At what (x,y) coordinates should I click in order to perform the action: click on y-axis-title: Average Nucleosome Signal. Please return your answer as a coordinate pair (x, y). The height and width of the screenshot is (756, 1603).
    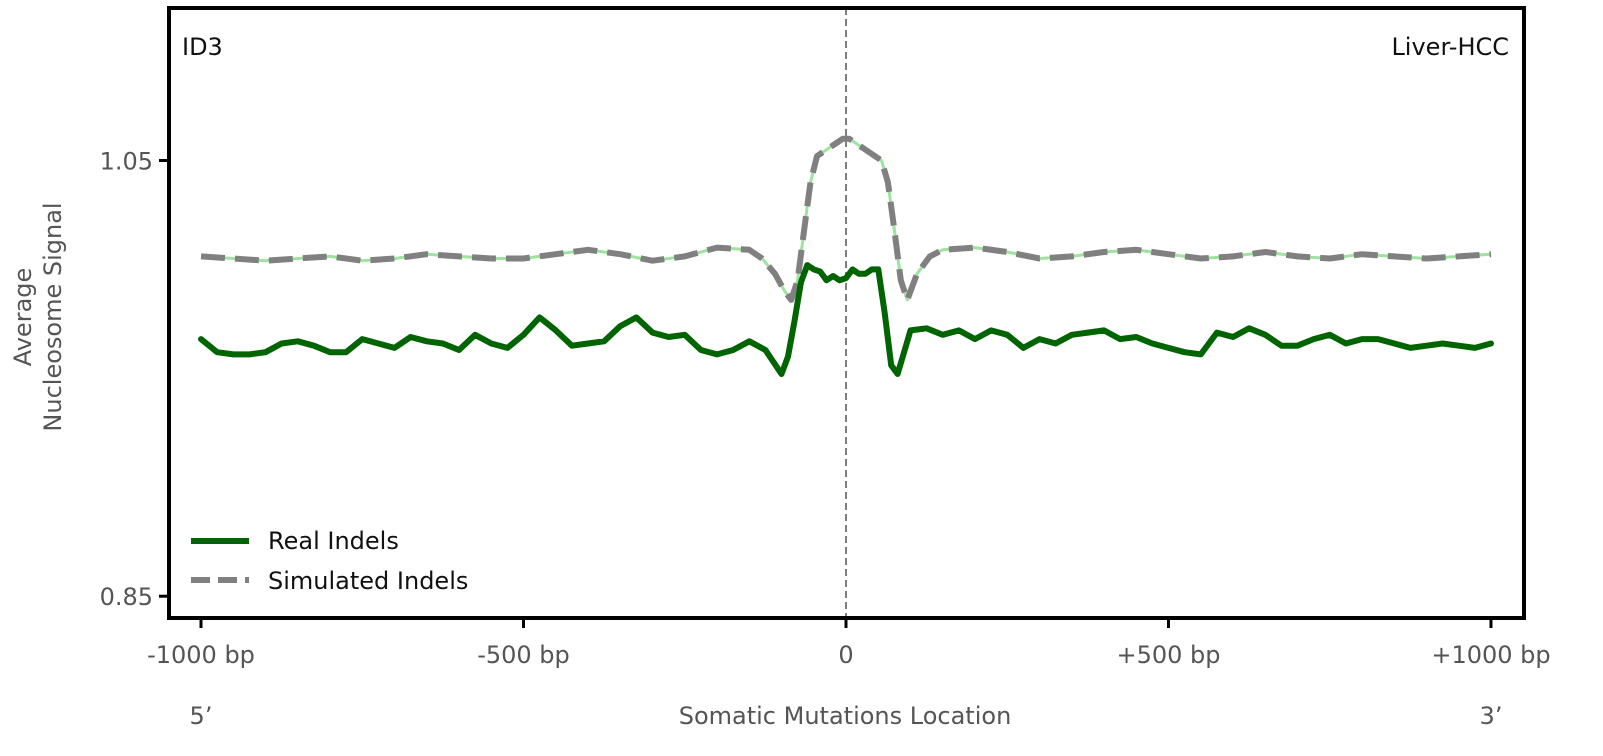
    Looking at the image, I should click on (38, 316).